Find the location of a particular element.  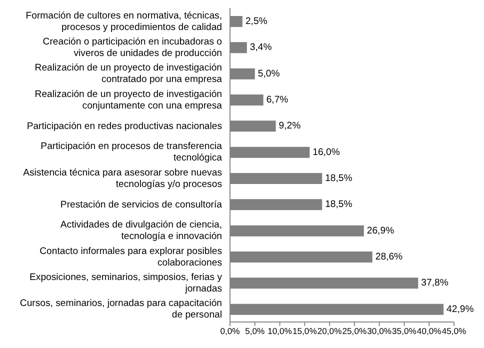

y-tick-label: Asistencia técnica para asesorar sobre nuevas tecnologías y/o procesos is located at coordinates (122, 178).